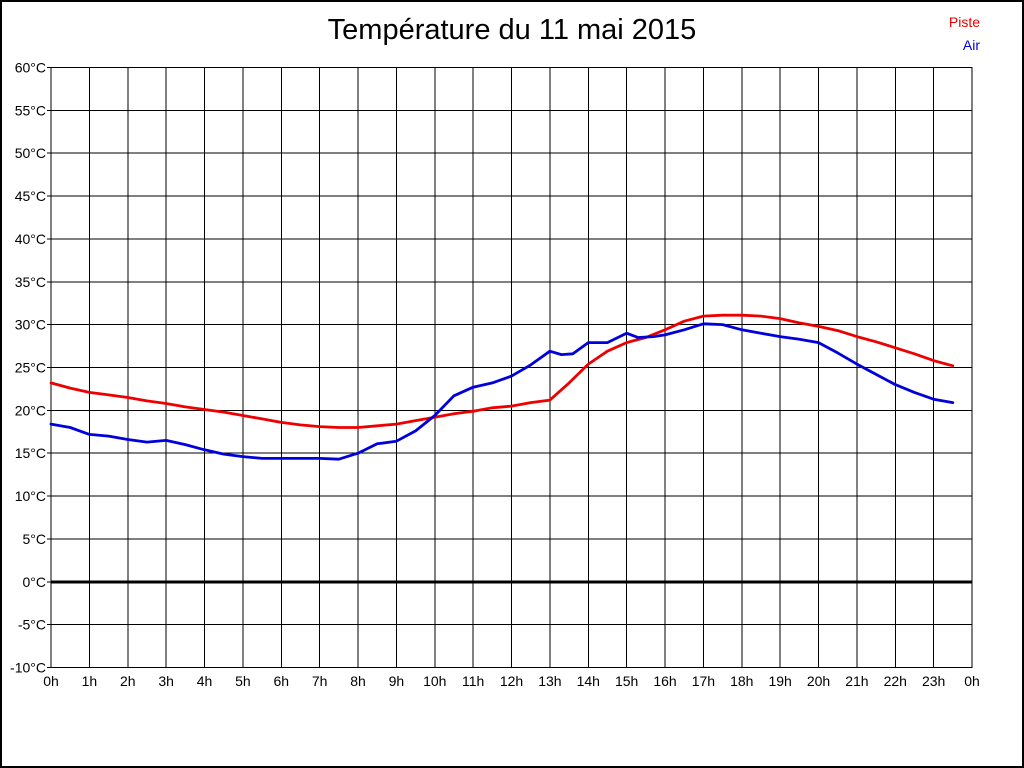 The width and height of the screenshot is (1024, 768). I want to click on x-tick-label: 6h, so click(281, 681).